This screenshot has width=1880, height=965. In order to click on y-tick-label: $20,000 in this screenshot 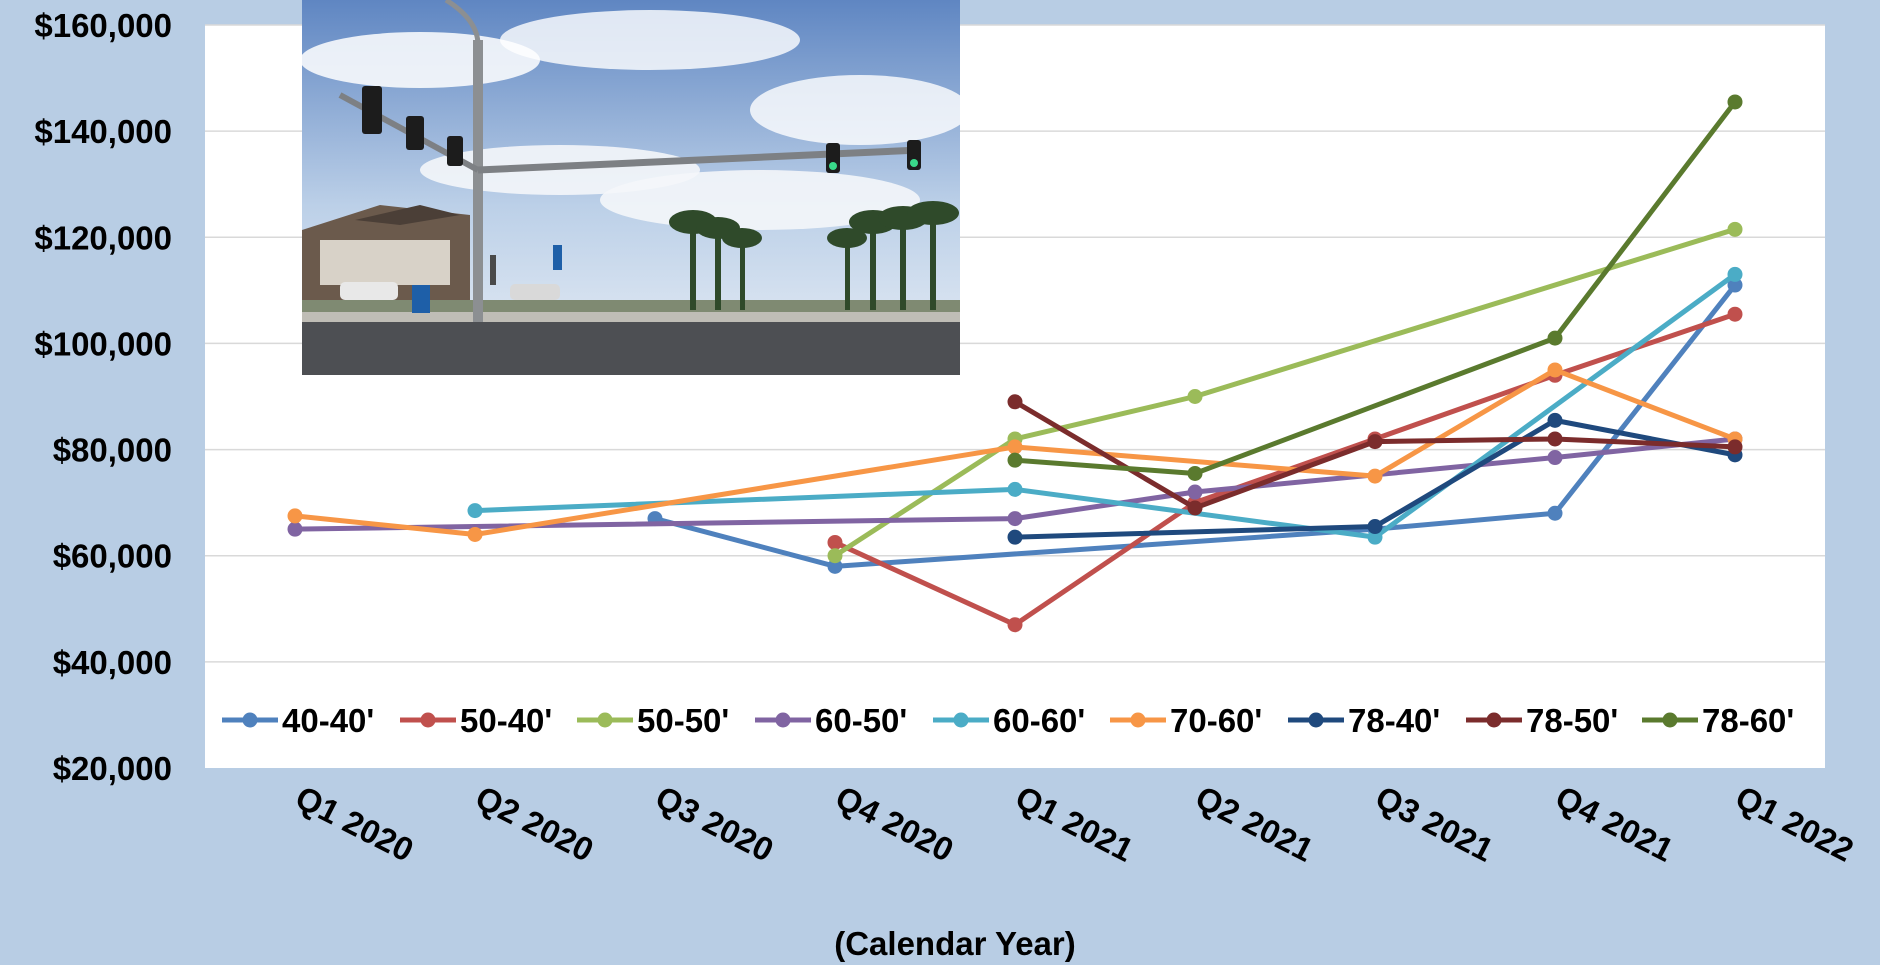, I will do `click(112, 768)`.